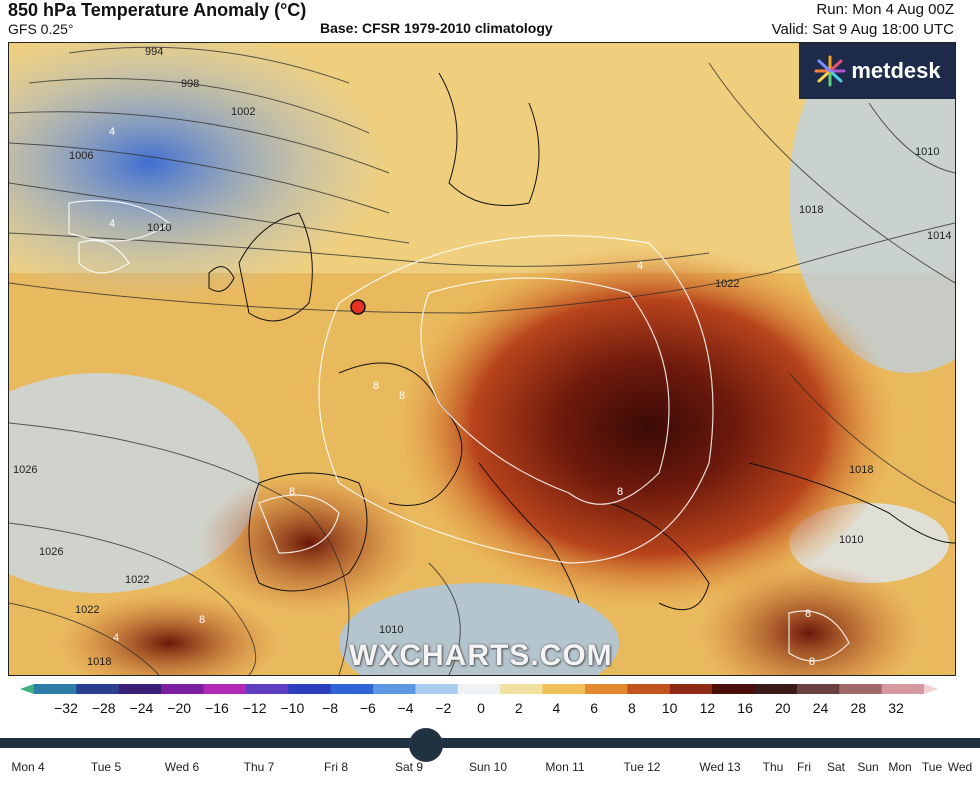  What do you see at coordinates (254, 708) in the screenshot?
I see `color-scale-tick-label: −12` at bounding box center [254, 708].